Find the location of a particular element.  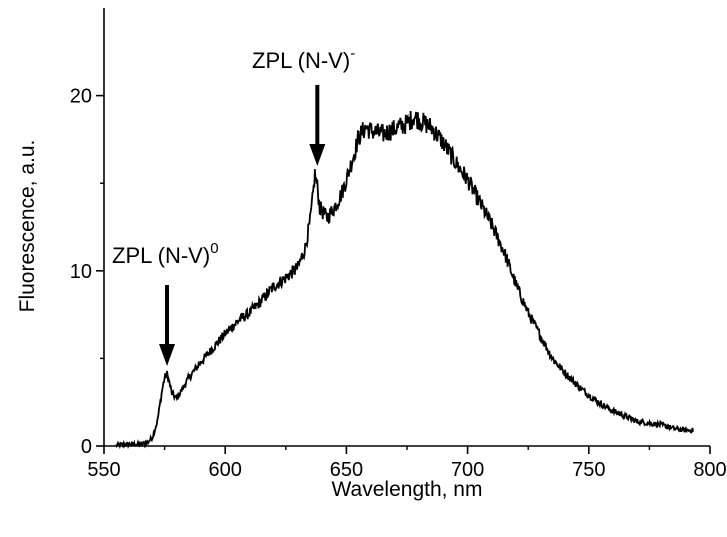

x-tick-label: 650 is located at coordinates (346, 470).